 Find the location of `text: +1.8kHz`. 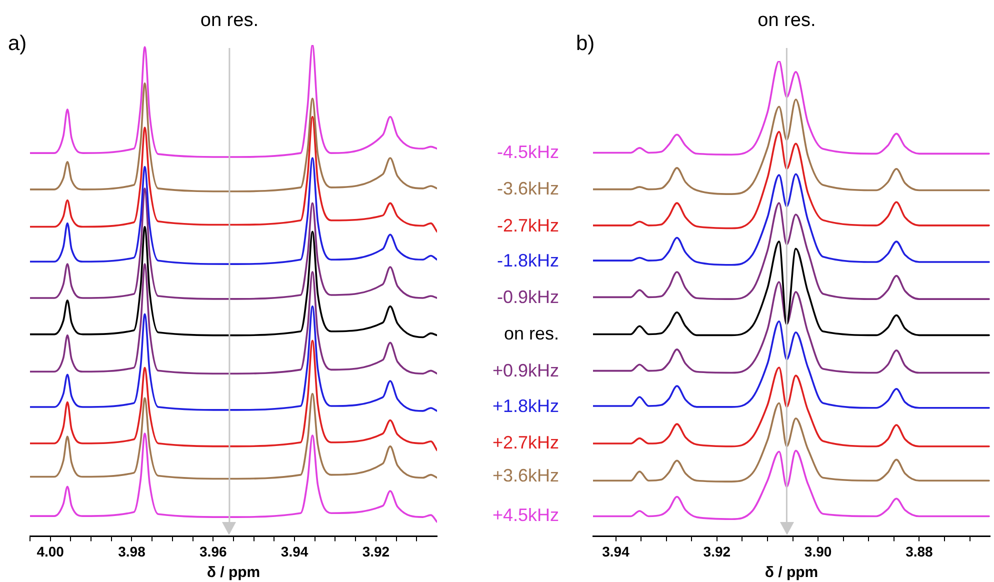

text: +1.8kHz is located at coordinates (525, 406).